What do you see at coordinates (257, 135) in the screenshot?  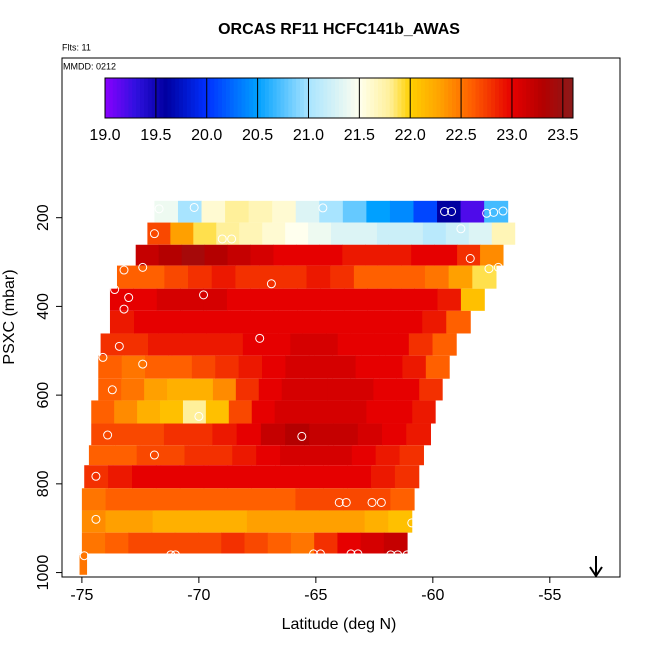 I see `colorbar-tick-label: 20.5` at bounding box center [257, 135].